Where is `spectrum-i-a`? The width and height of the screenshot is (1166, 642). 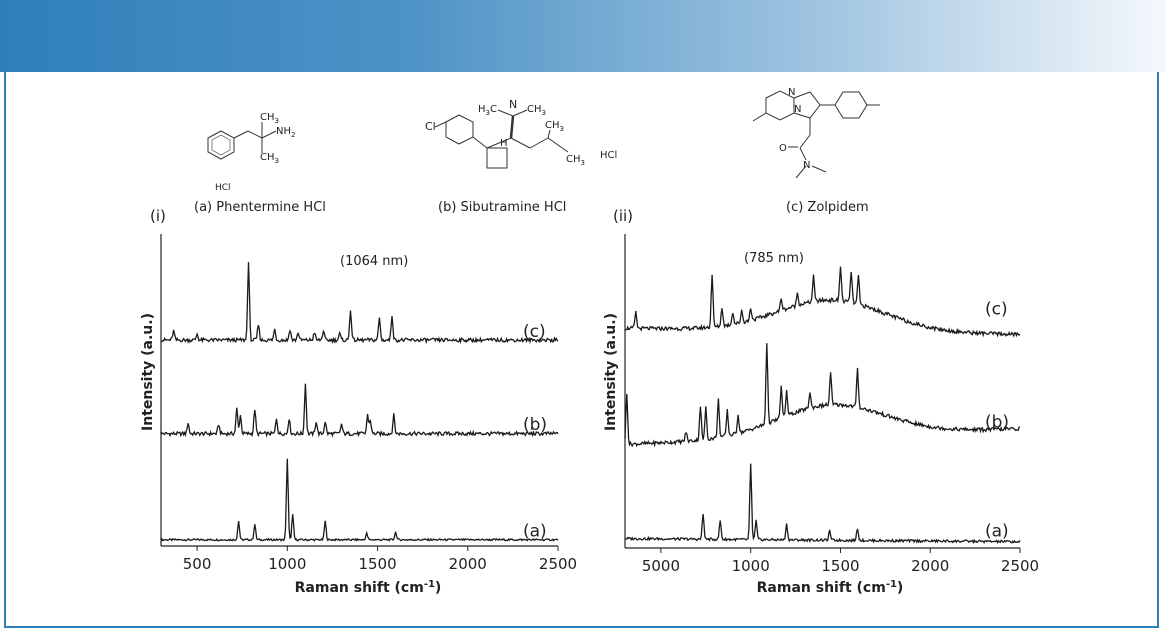 spectrum-i-a is located at coordinates (359, 500).